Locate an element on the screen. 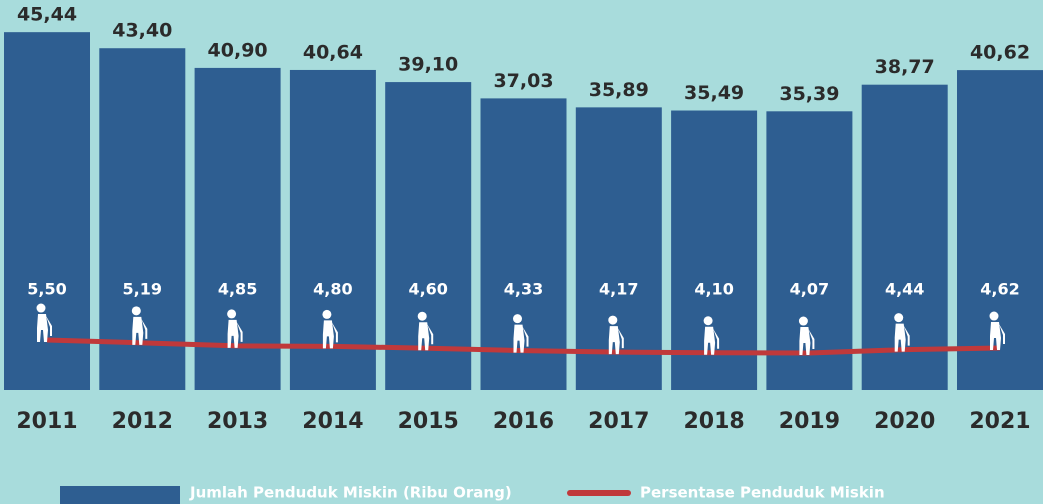  bar-value-label: 40,90 is located at coordinates (238, 50).